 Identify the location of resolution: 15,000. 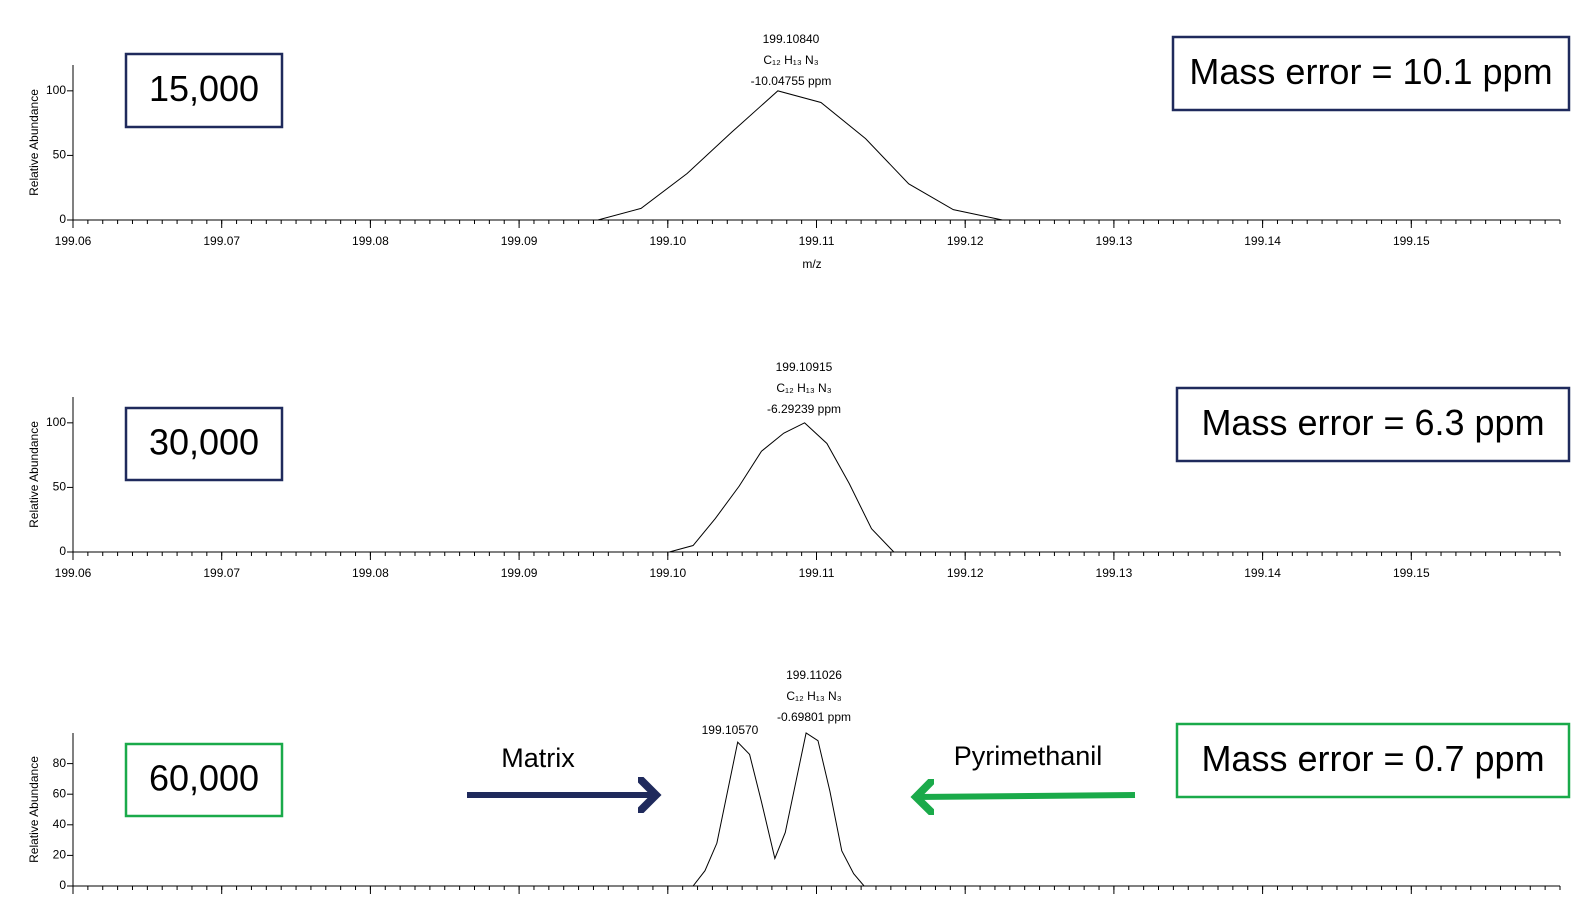
(204, 88).